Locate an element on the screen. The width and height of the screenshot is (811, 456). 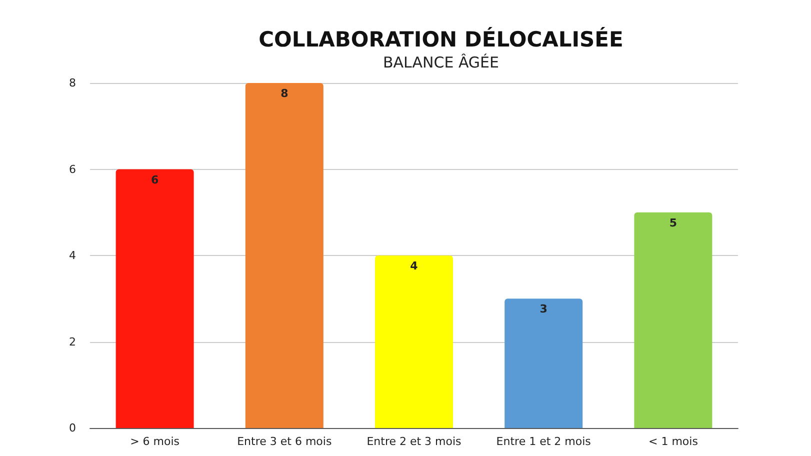
x-tick-label: > 6 mois is located at coordinates (155, 441).